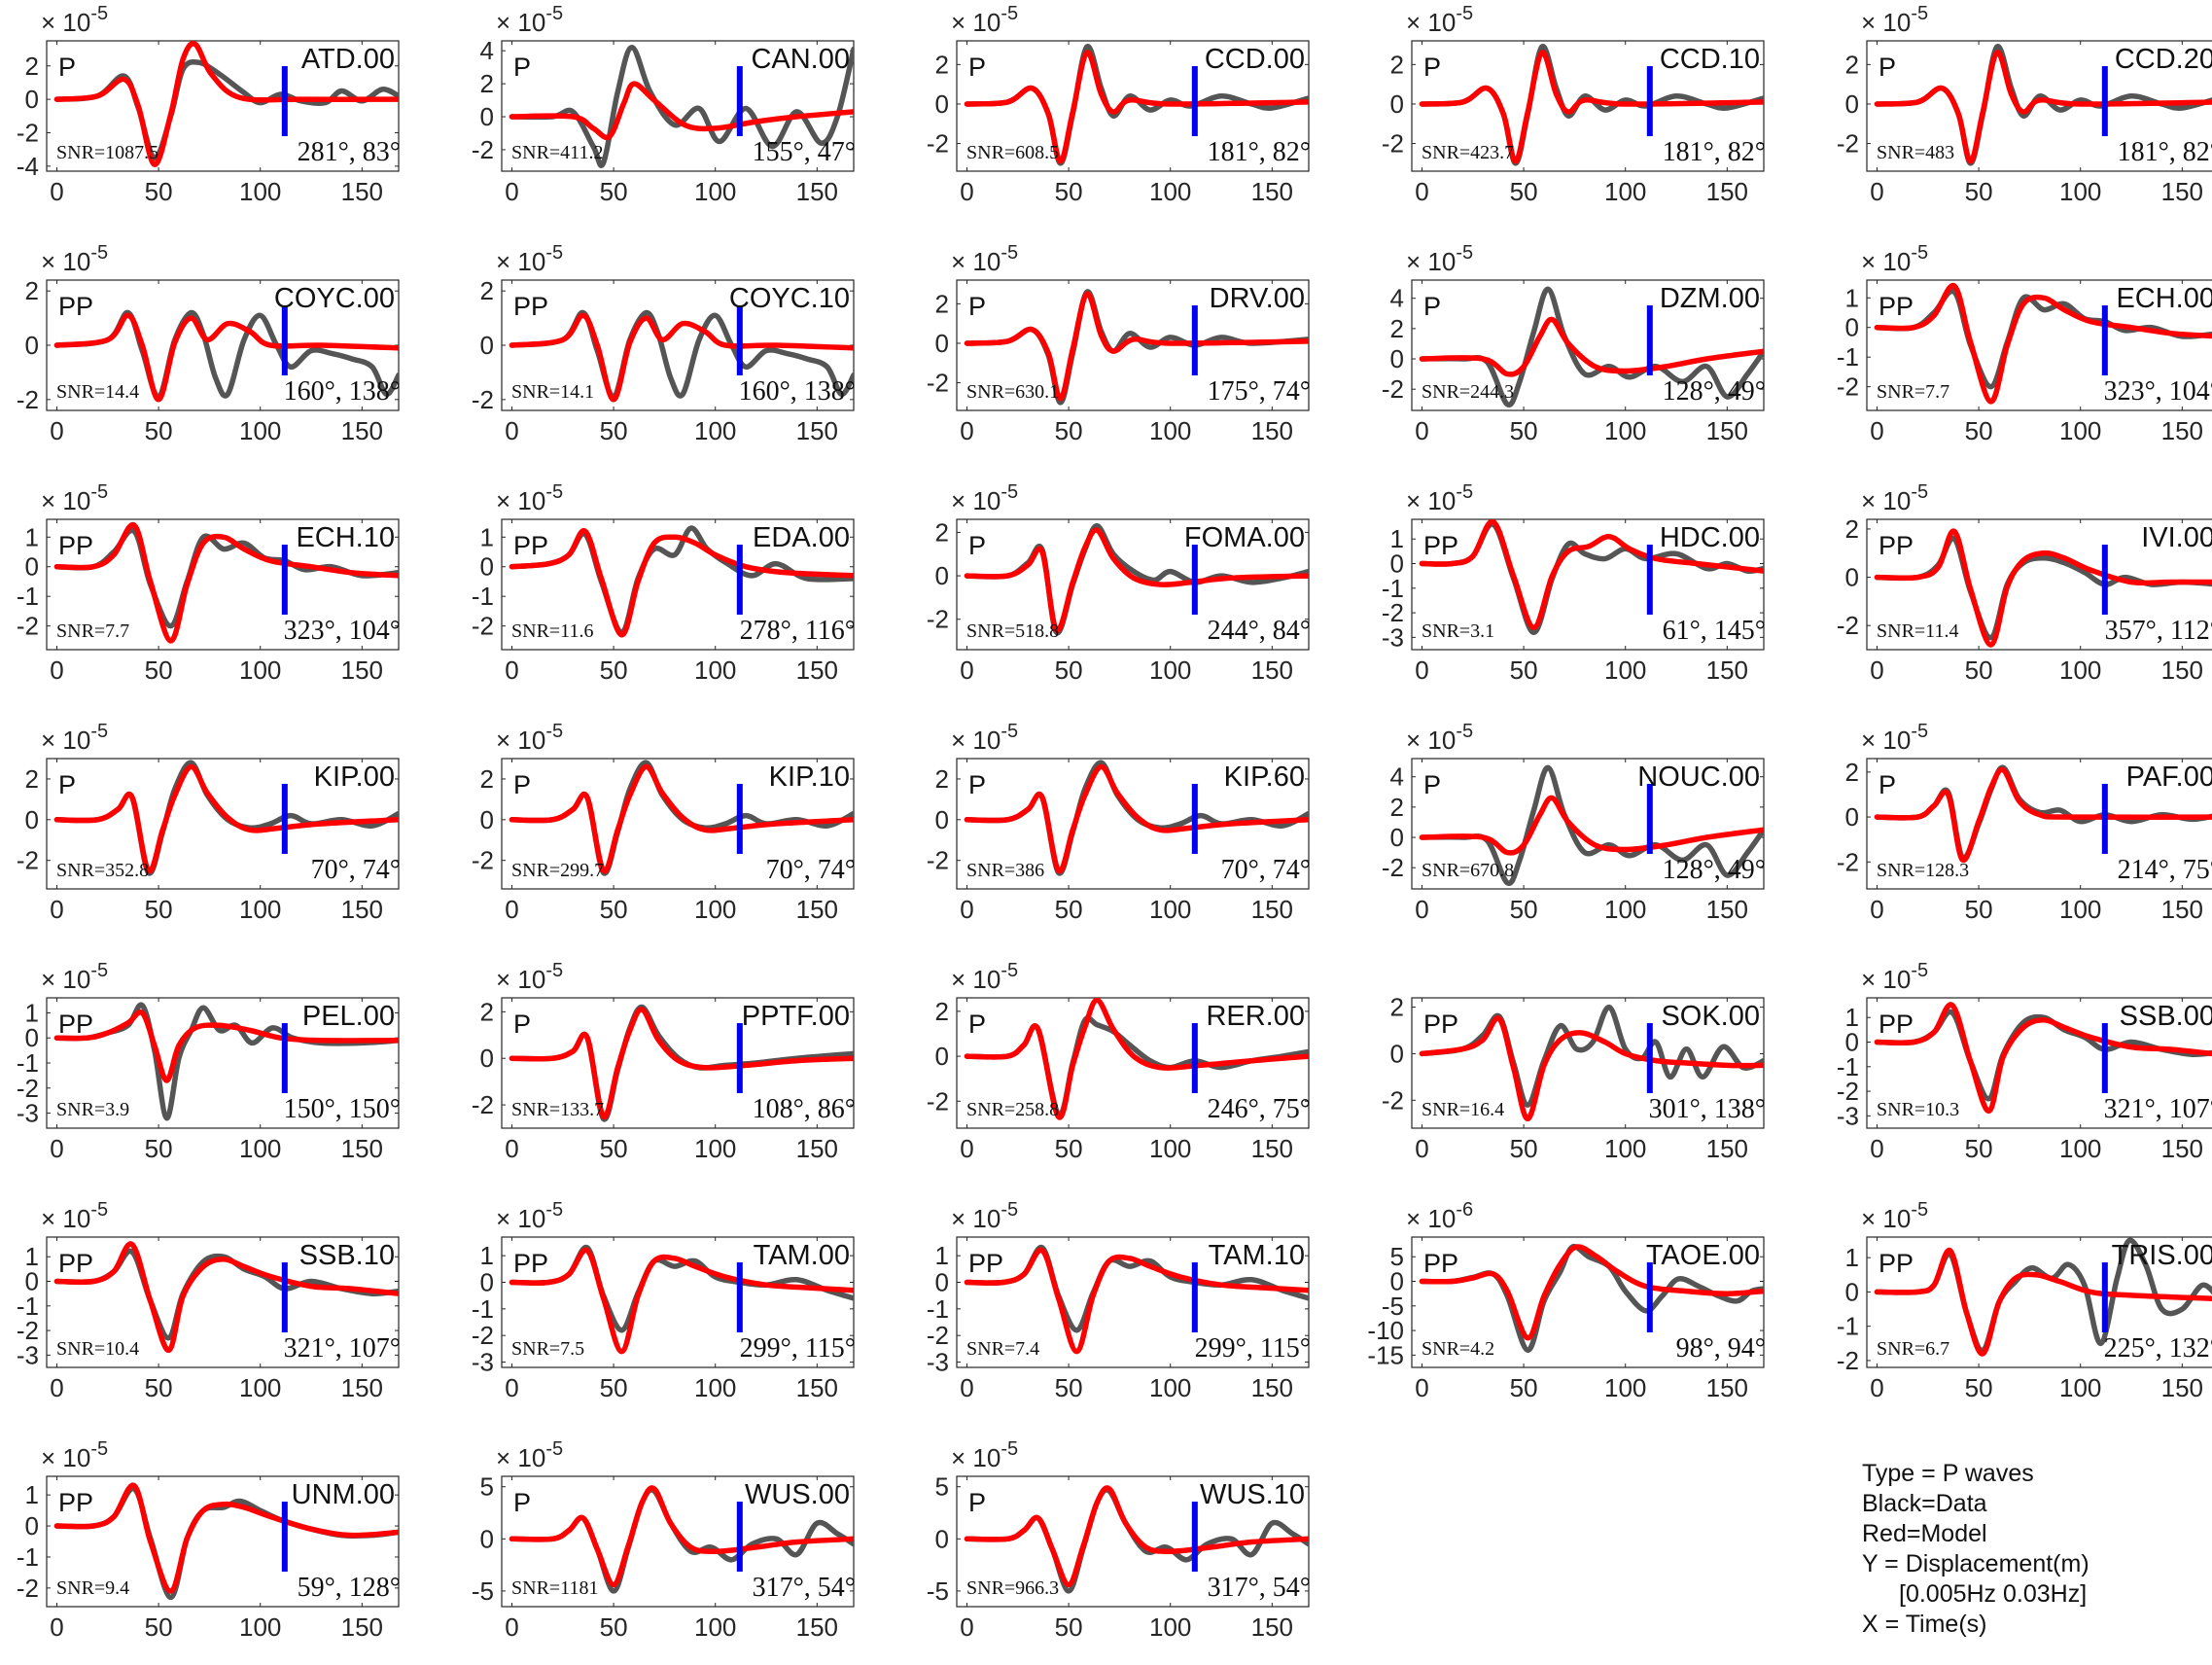 The height and width of the screenshot is (1665, 2212). I want to click on snr-label: SNR=4.2, so click(1458, 1349).